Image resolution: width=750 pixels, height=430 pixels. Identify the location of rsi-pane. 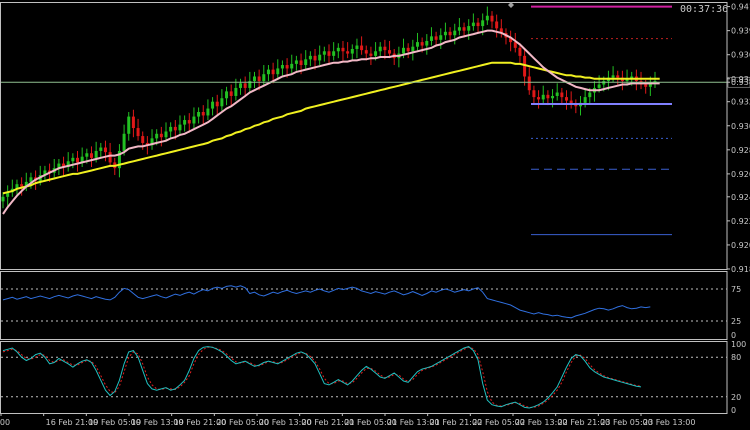
(364, 303).